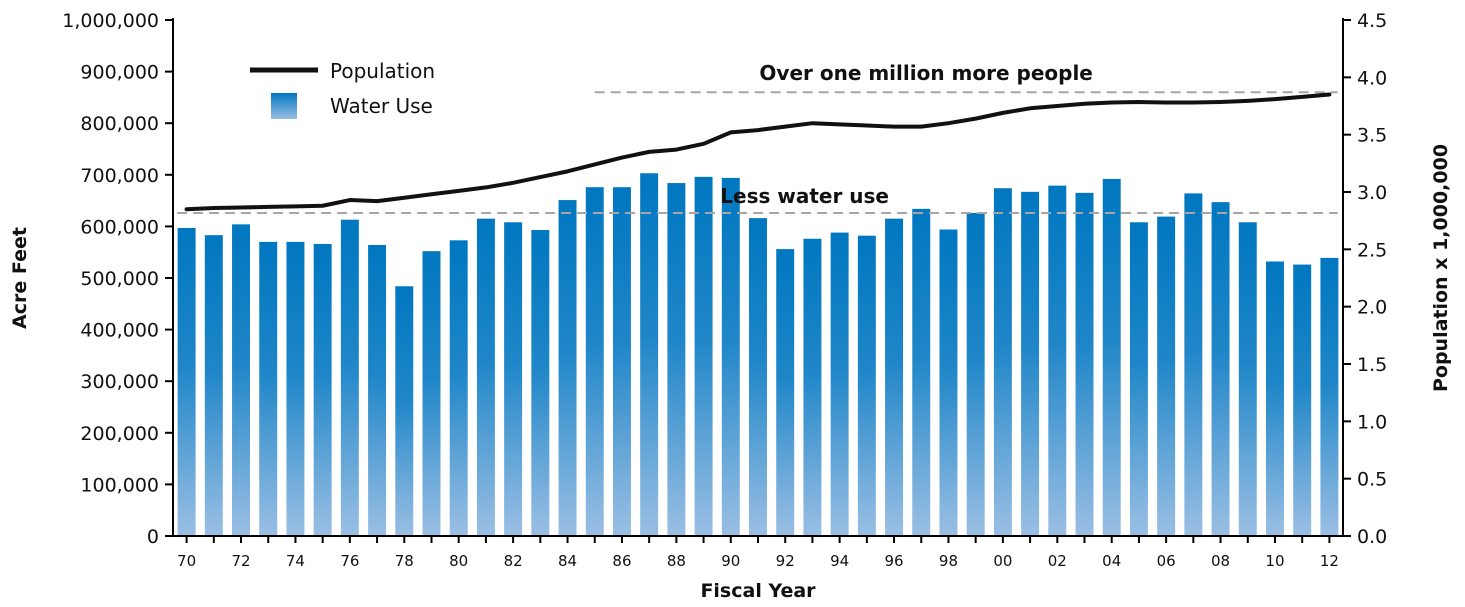  I want to click on x-tick-label: 76, so click(349, 561).